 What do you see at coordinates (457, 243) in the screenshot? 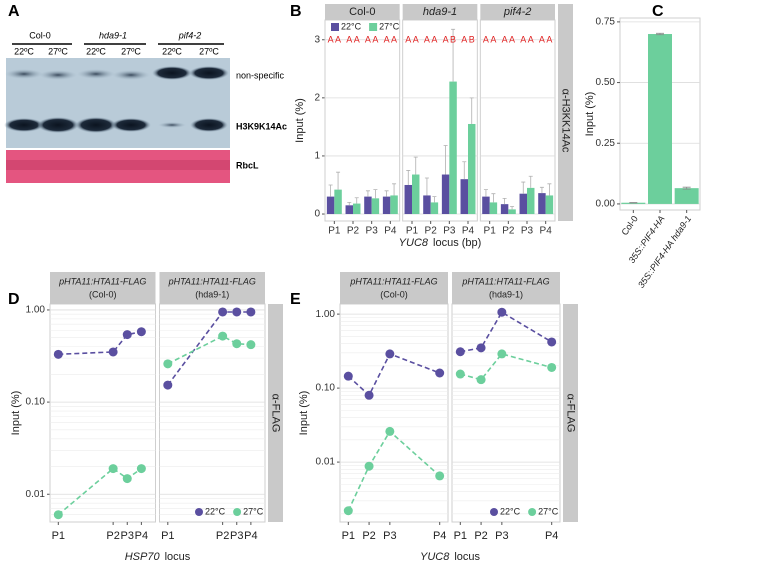
I see `x-axis-title-text: locus (bp)` at bounding box center [457, 243].